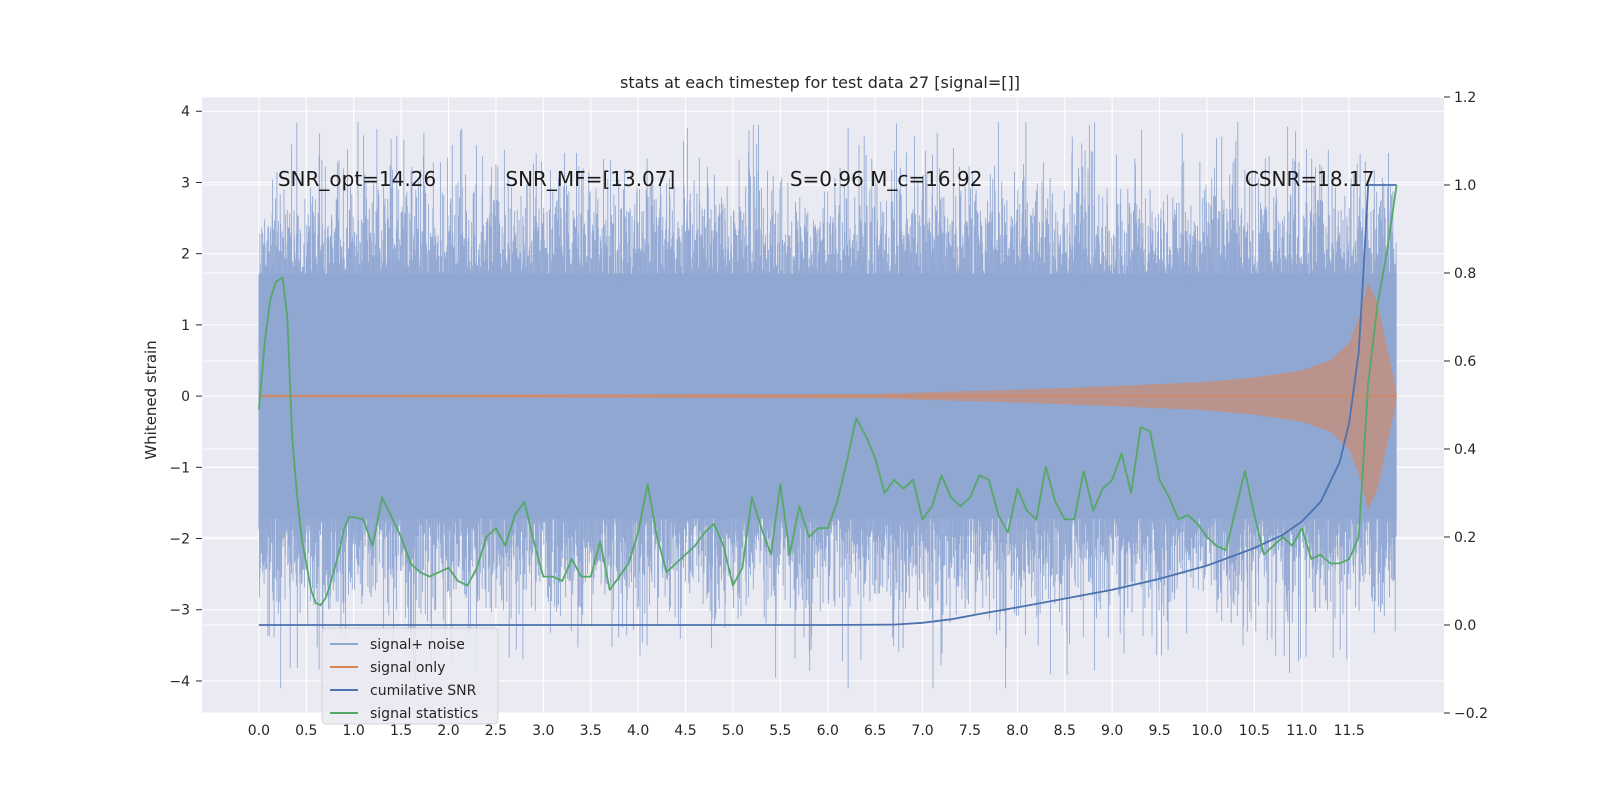 Image resolution: width=1600 pixels, height=800 pixels. I want to click on y2-tick-label: 0.0, so click(1465, 626).